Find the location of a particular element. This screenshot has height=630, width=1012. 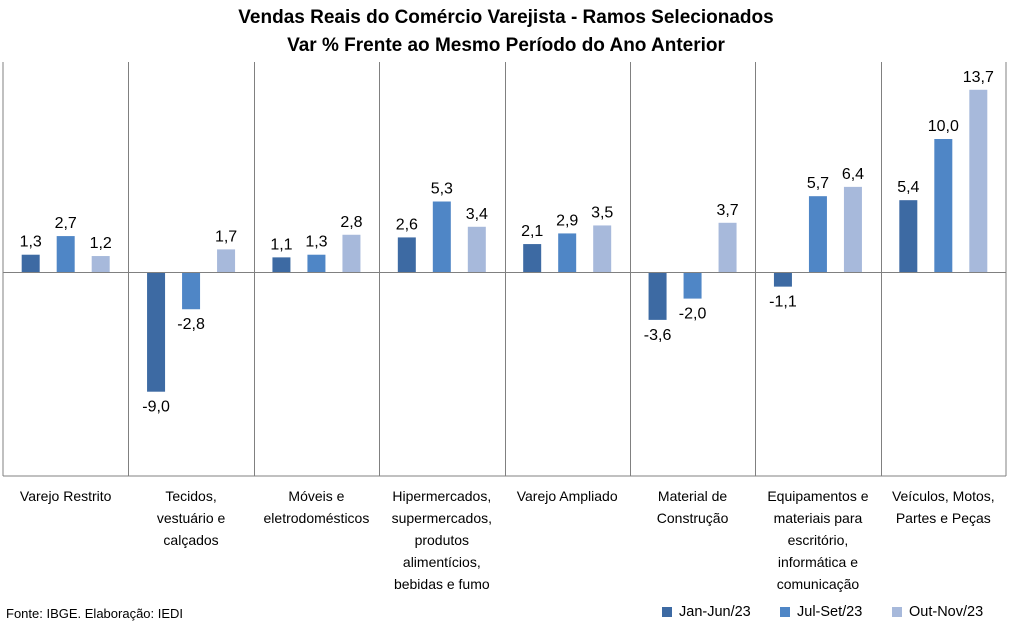

data-label: 5,7 is located at coordinates (818, 183).